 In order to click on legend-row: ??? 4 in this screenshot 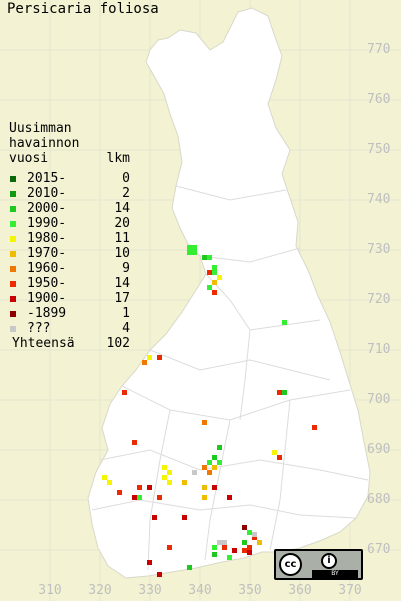, I will do `click(71, 328)`.